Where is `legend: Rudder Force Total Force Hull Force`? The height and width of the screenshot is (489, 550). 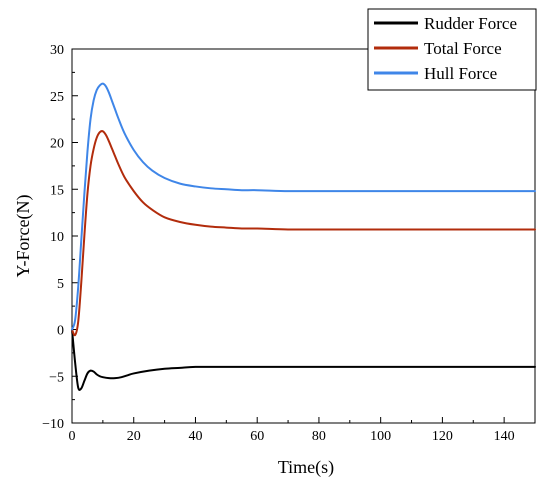 legend: Rudder Force Total Force Hull Force is located at coordinates (452, 49).